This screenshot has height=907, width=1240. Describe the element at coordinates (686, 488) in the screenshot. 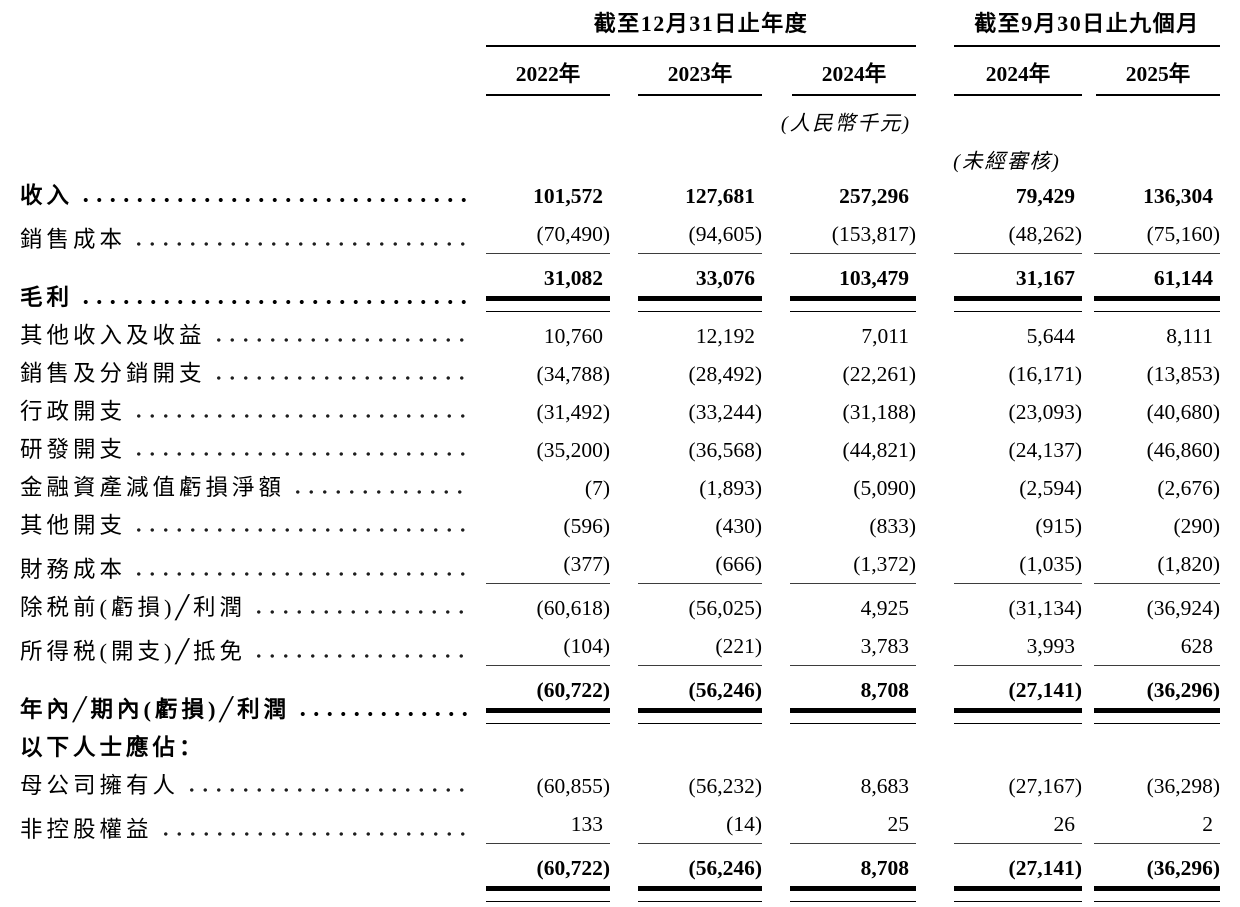

I see `value-cell-fy2023: (1,893)` at that location.